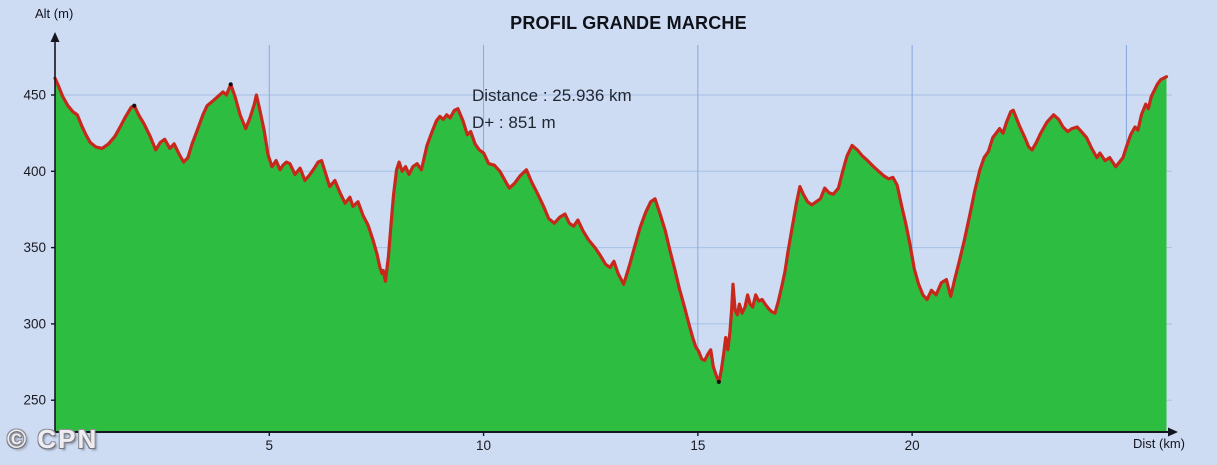  I want to click on y-tick-label: 300, so click(34, 323).